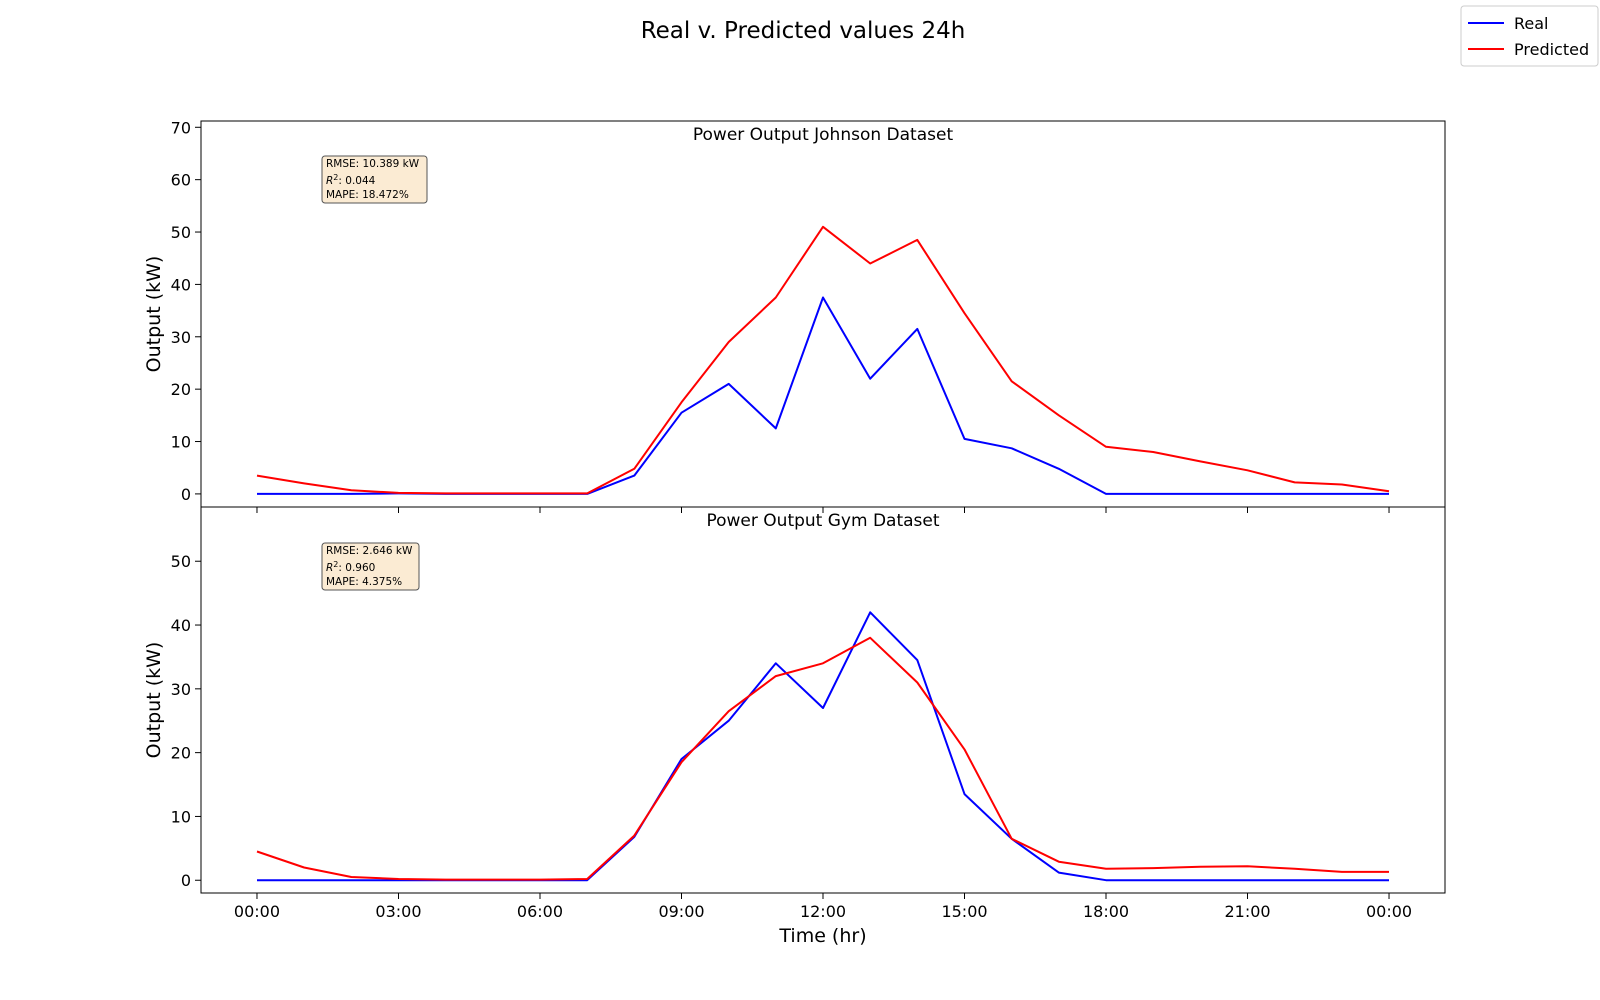 The height and width of the screenshot is (1000, 1600). Describe the element at coordinates (369, 551) in the screenshot. I see `stat-rmse-gym: RMSE: 2.646 kW` at that location.